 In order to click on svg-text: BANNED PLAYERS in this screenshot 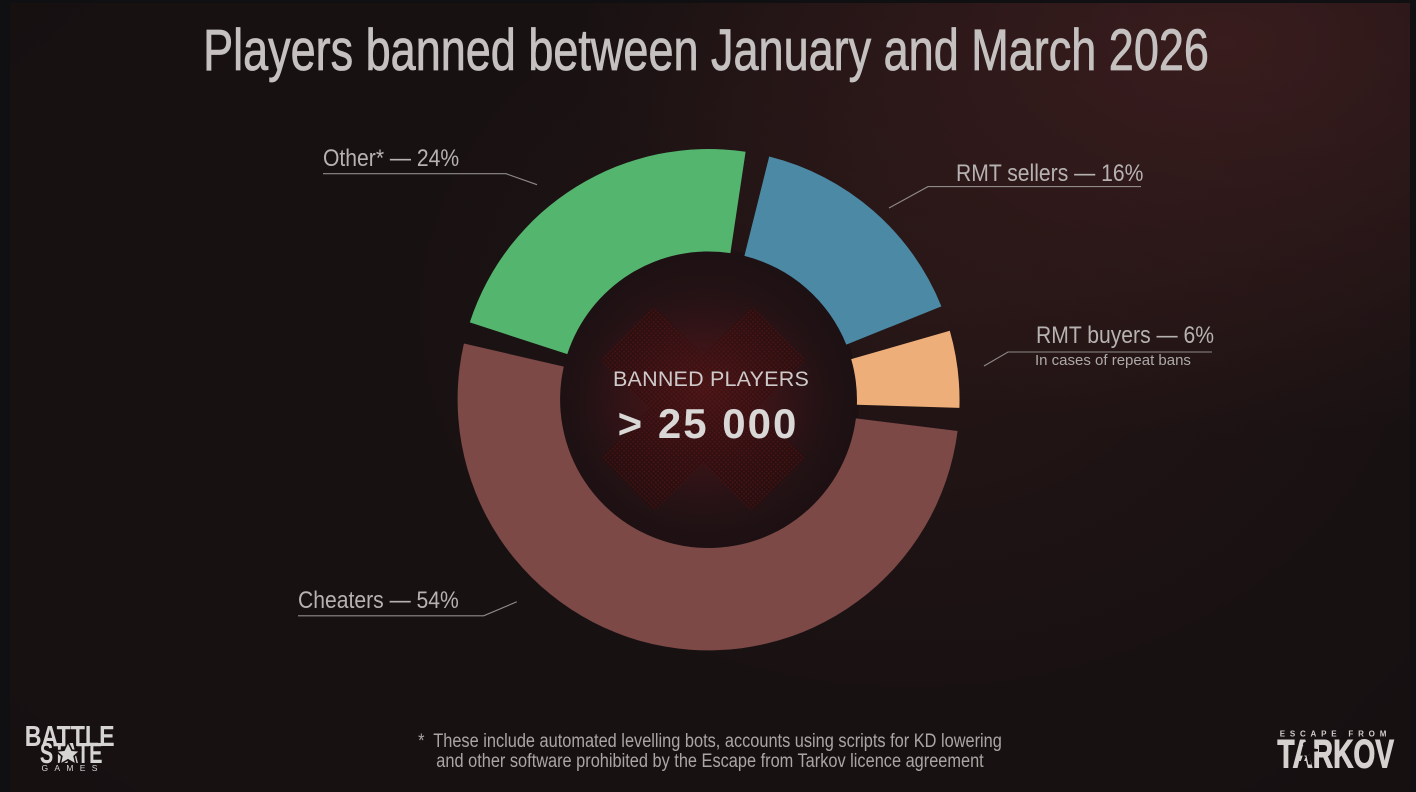, I will do `click(711, 379)`.